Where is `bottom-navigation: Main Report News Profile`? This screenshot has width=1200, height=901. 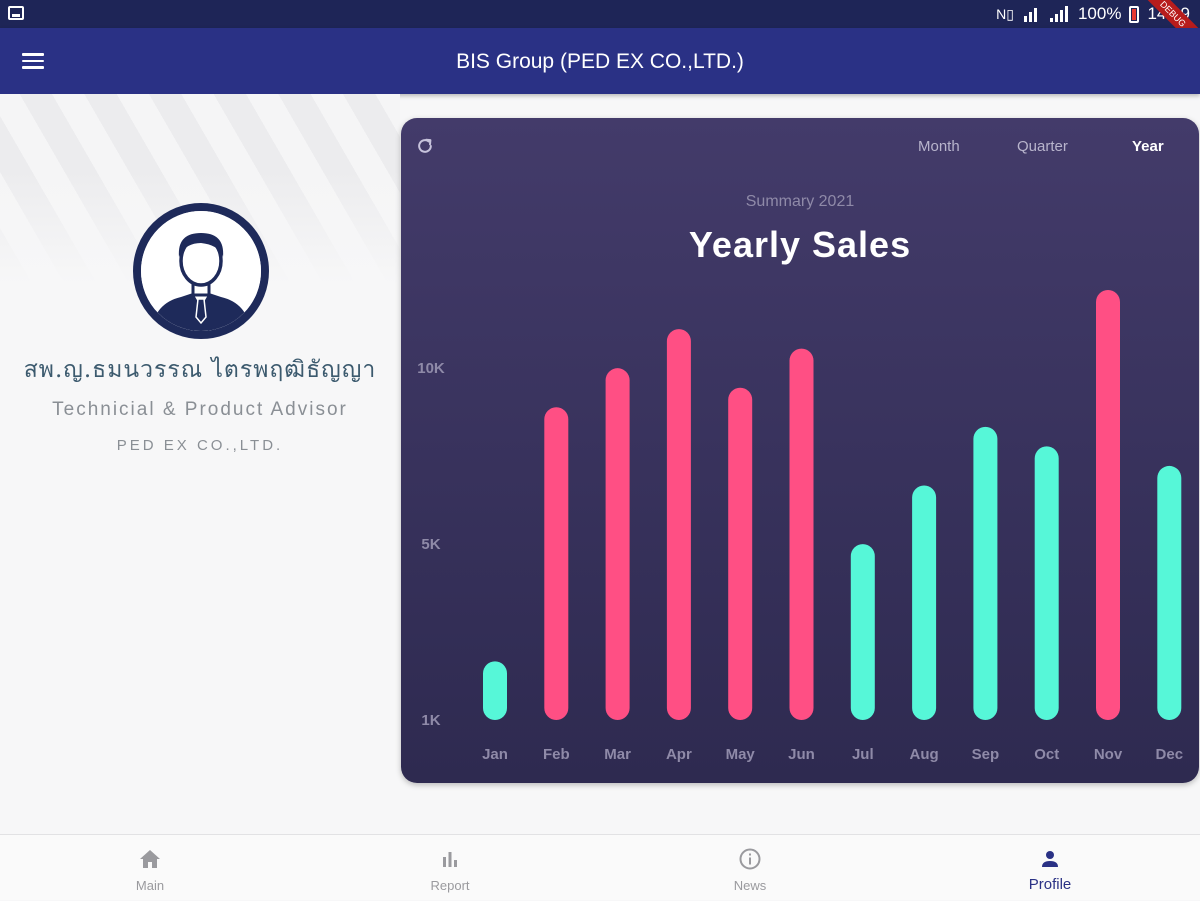 bottom-navigation: Main Report News Profile is located at coordinates (600, 867).